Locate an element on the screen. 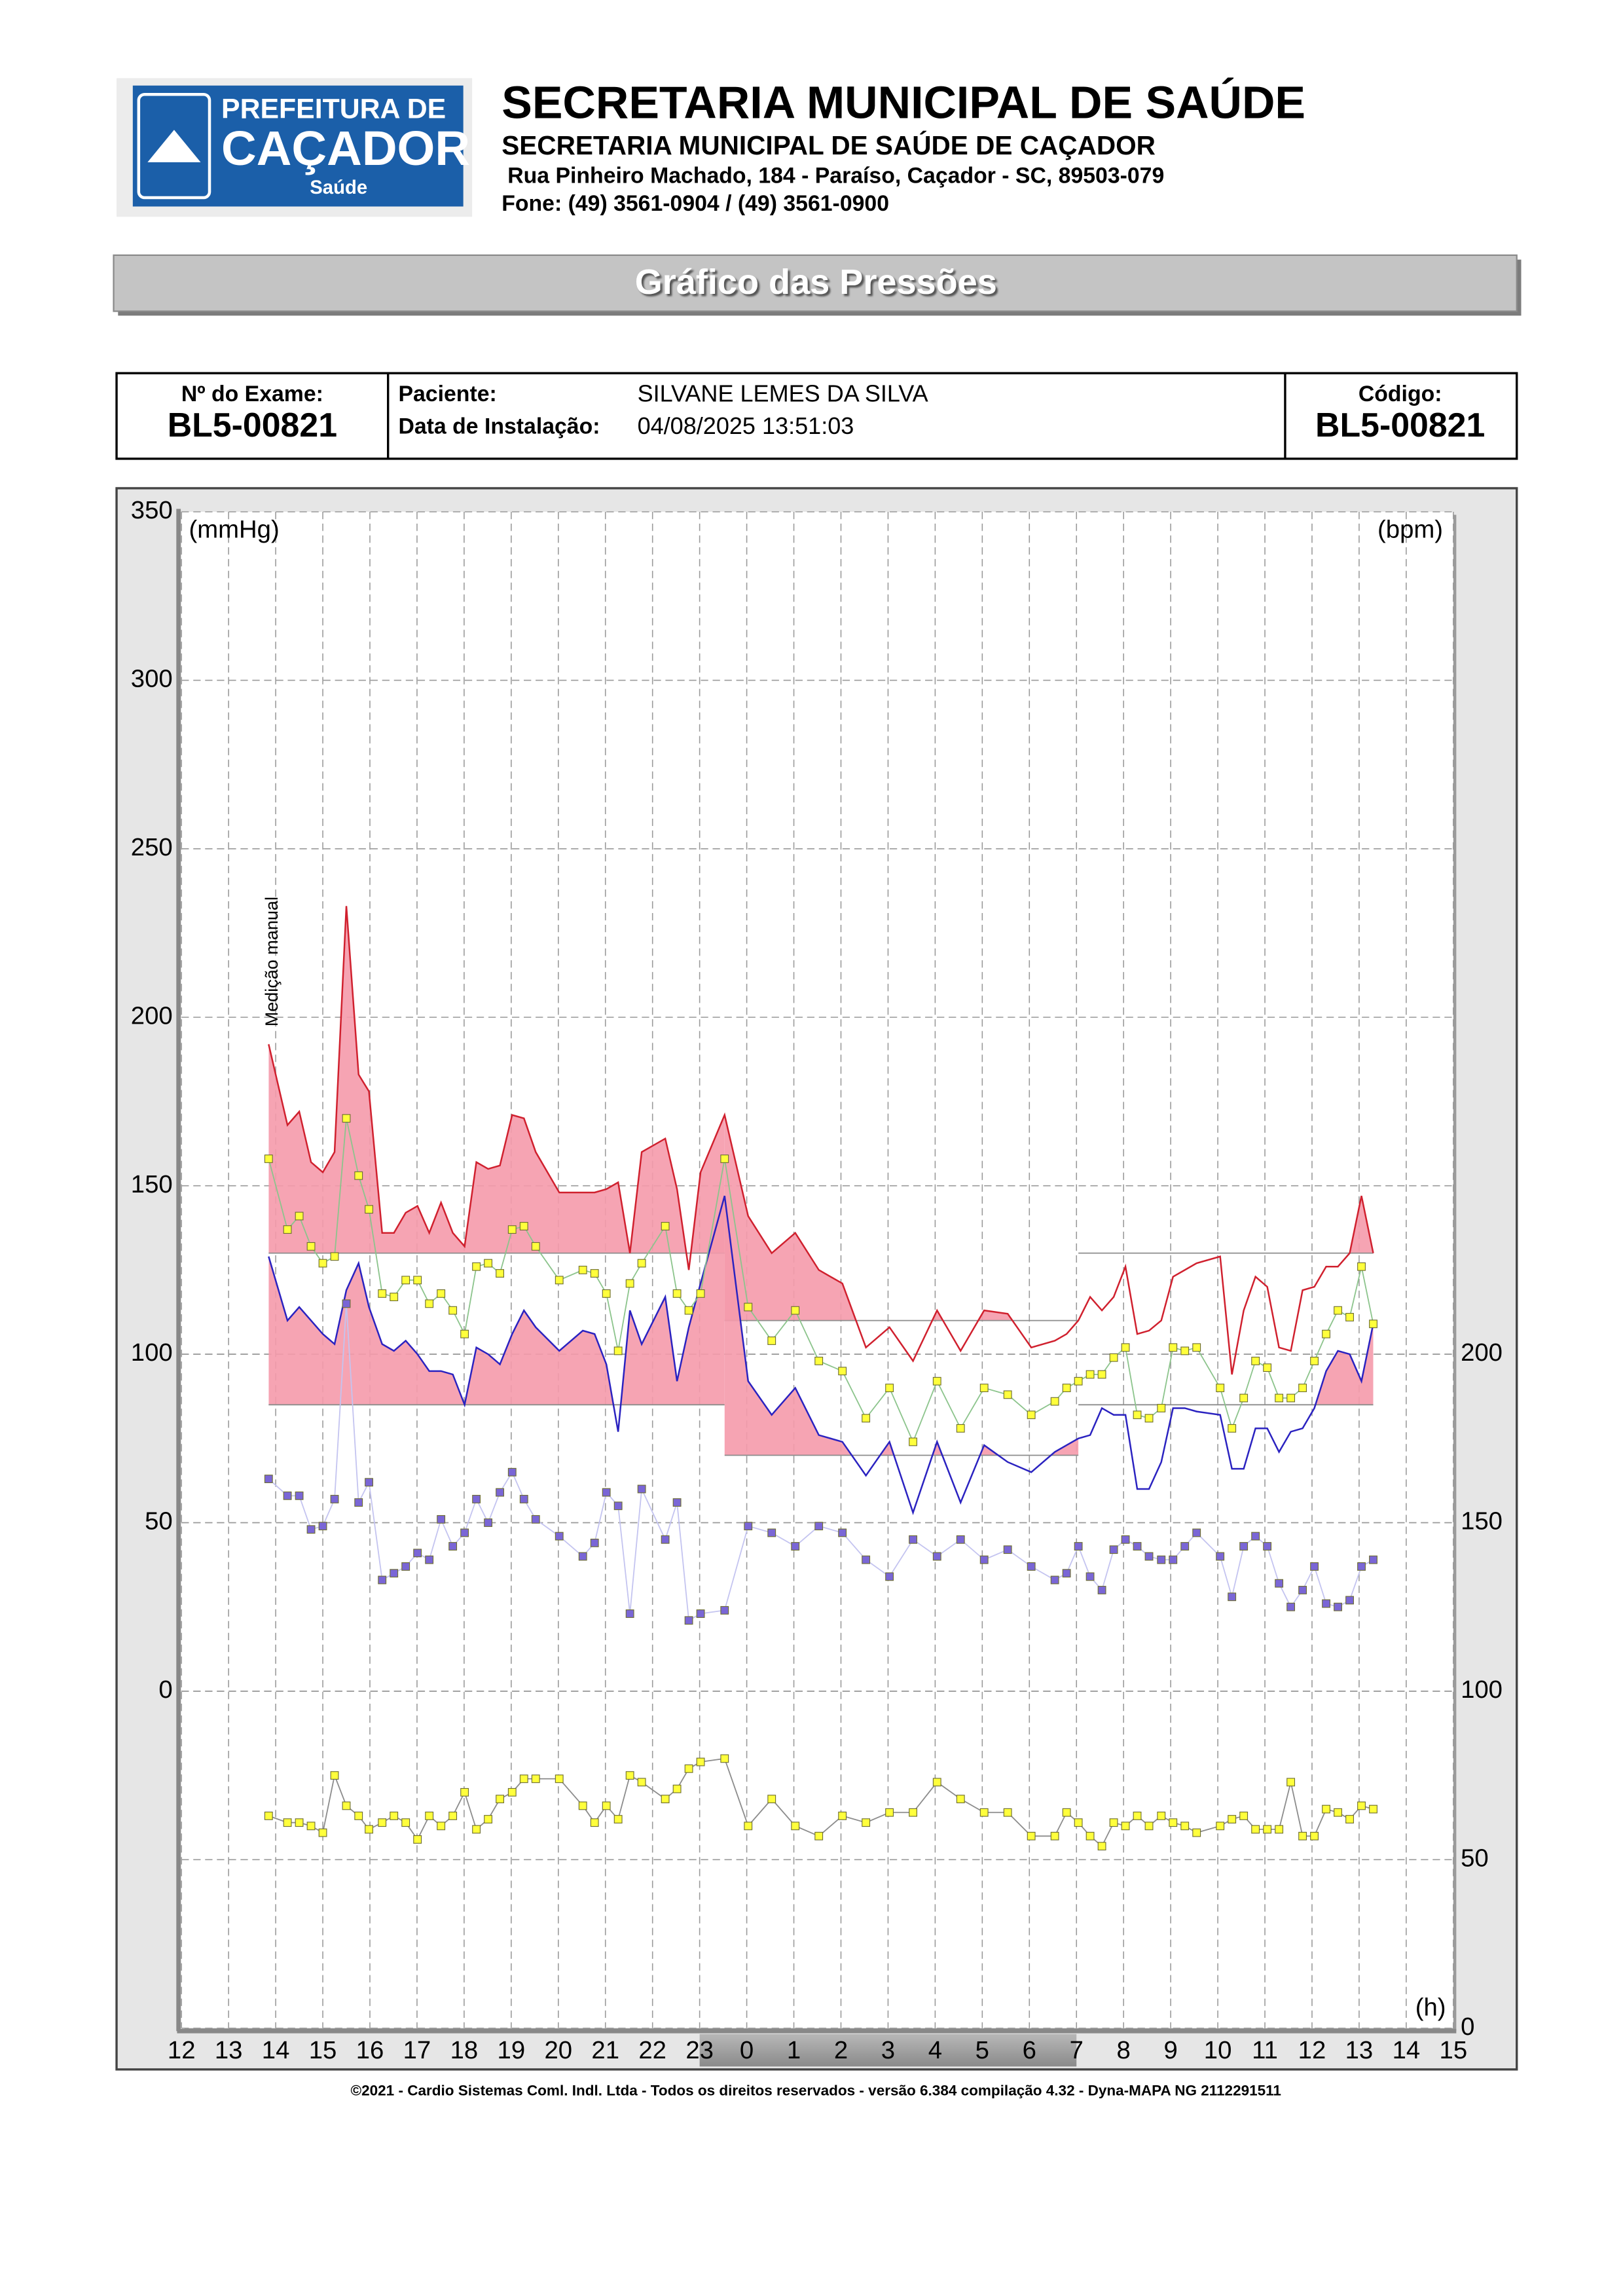 This screenshot has height=2296, width=1623. series-line is located at coordinates (821, 1140).